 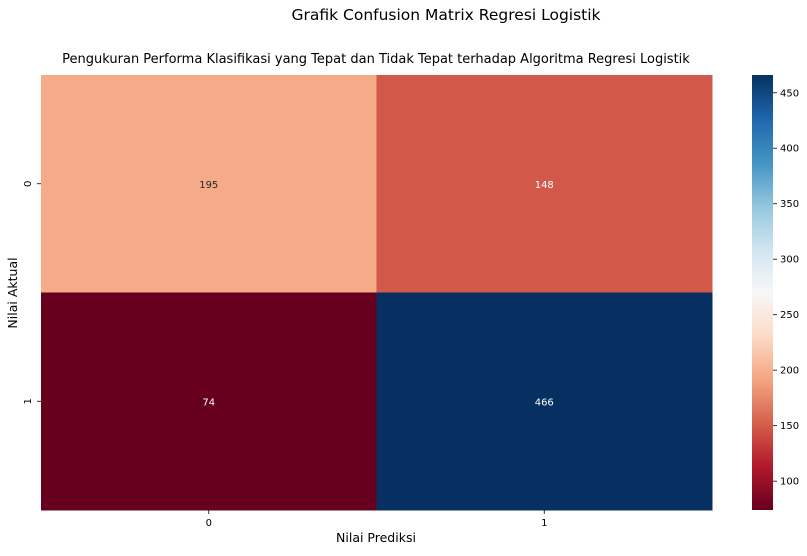 I want to click on colorbar-gradient, so click(x=762, y=292).